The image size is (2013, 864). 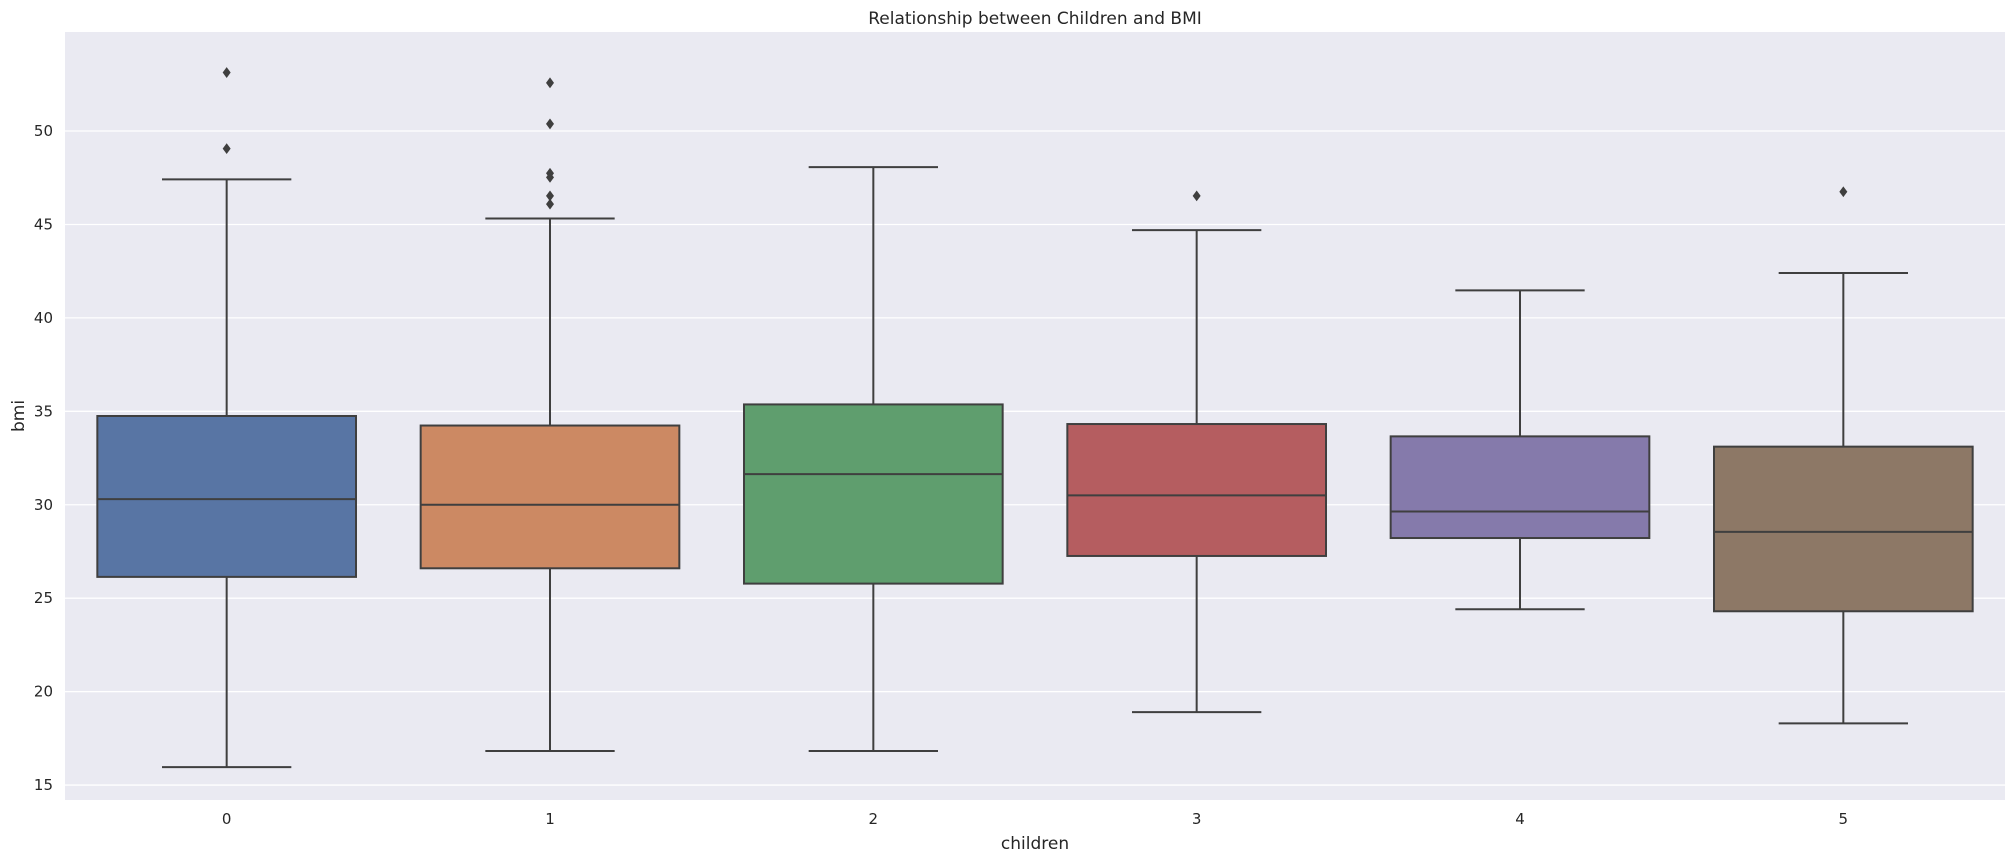 I want to click on x-tick-label: 5, so click(x=1844, y=819).